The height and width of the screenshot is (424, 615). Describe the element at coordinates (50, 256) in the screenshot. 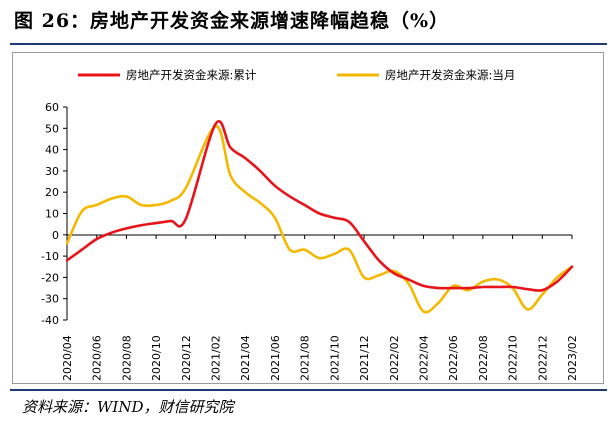

I see `y-tick-label: -10` at that location.